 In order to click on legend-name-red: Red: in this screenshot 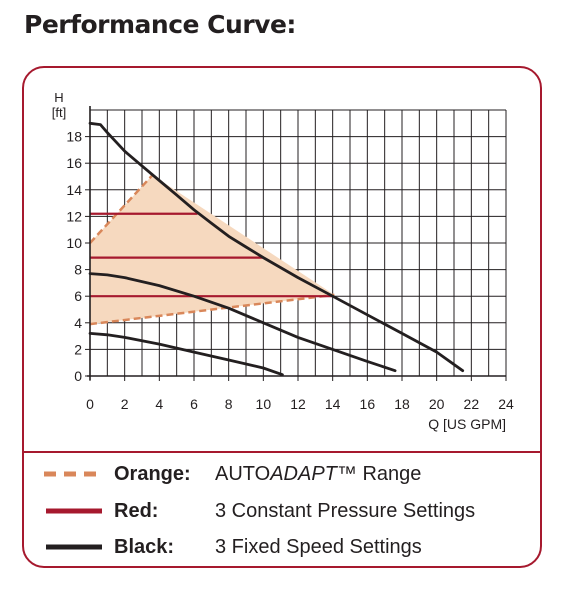, I will do `click(136, 510)`.